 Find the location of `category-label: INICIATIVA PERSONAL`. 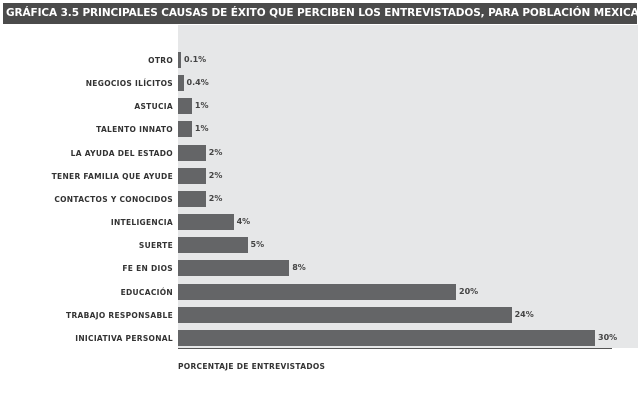

category-label: INICIATIVA PERSONAL is located at coordinates (124, 338).